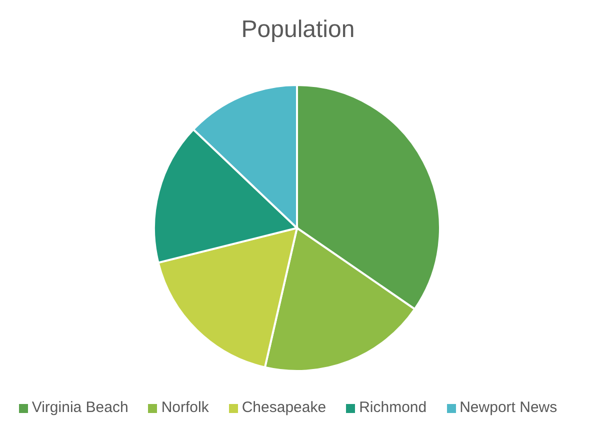 Image resolution: width=596 pixels, height=429 pixels. Describe the element at coordinates (284, 407) in the screenshot. I see `legend-label: Chesapeake` at that location.